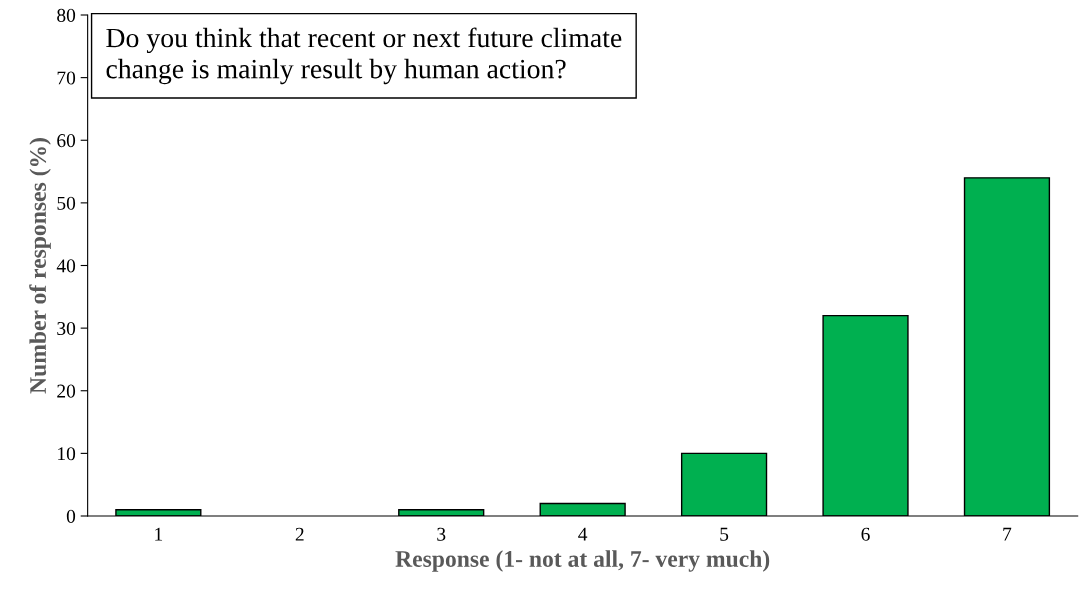 The width and height of the screenshot is (1082, 600). I want to click on y-tick-label: 0, so click(71, 516).